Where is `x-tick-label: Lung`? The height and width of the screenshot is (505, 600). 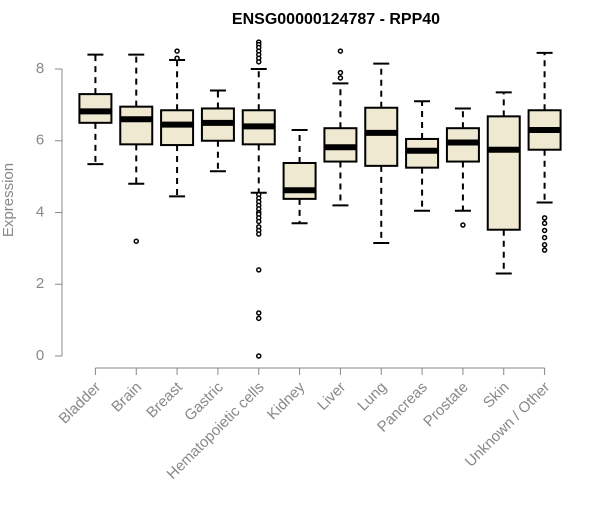
x-tick-label: Lung is located at coordinates (372, 397).